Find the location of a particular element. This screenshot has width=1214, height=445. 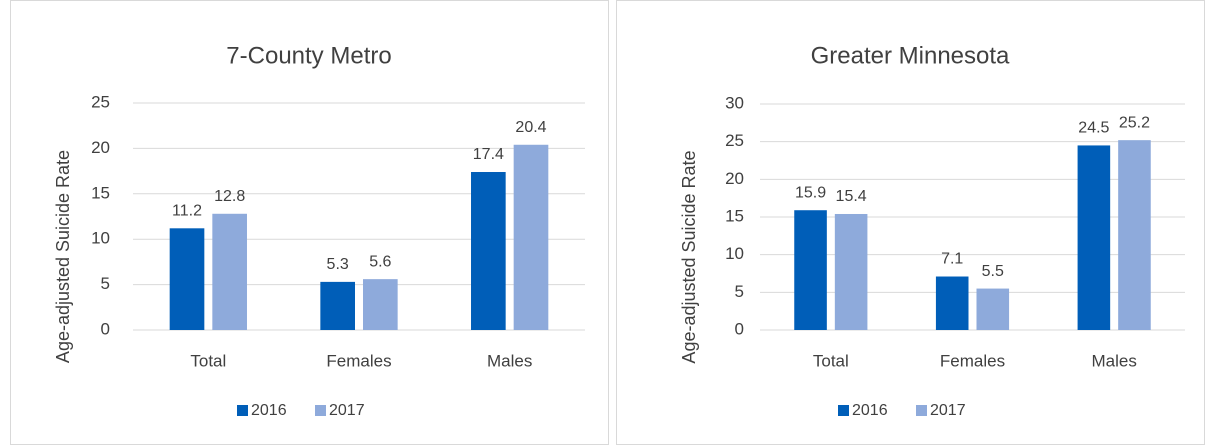

chart-title: 7-County Metro is located at coordinates (308, 55).